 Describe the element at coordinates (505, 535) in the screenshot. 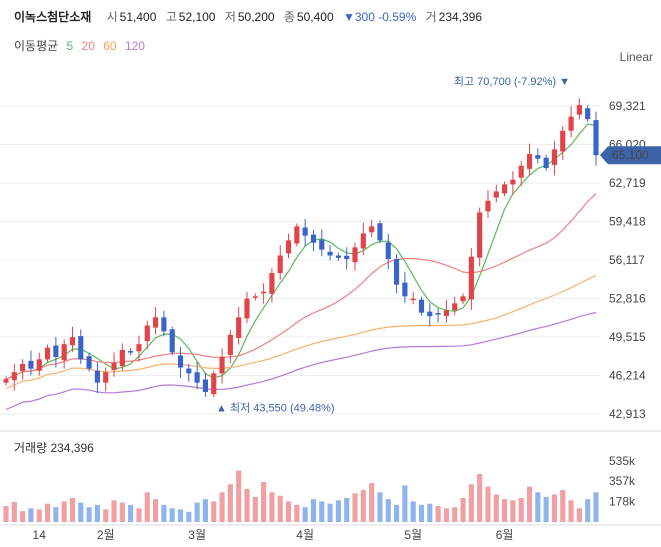

I see `x-tick-label: 6월` at that location.